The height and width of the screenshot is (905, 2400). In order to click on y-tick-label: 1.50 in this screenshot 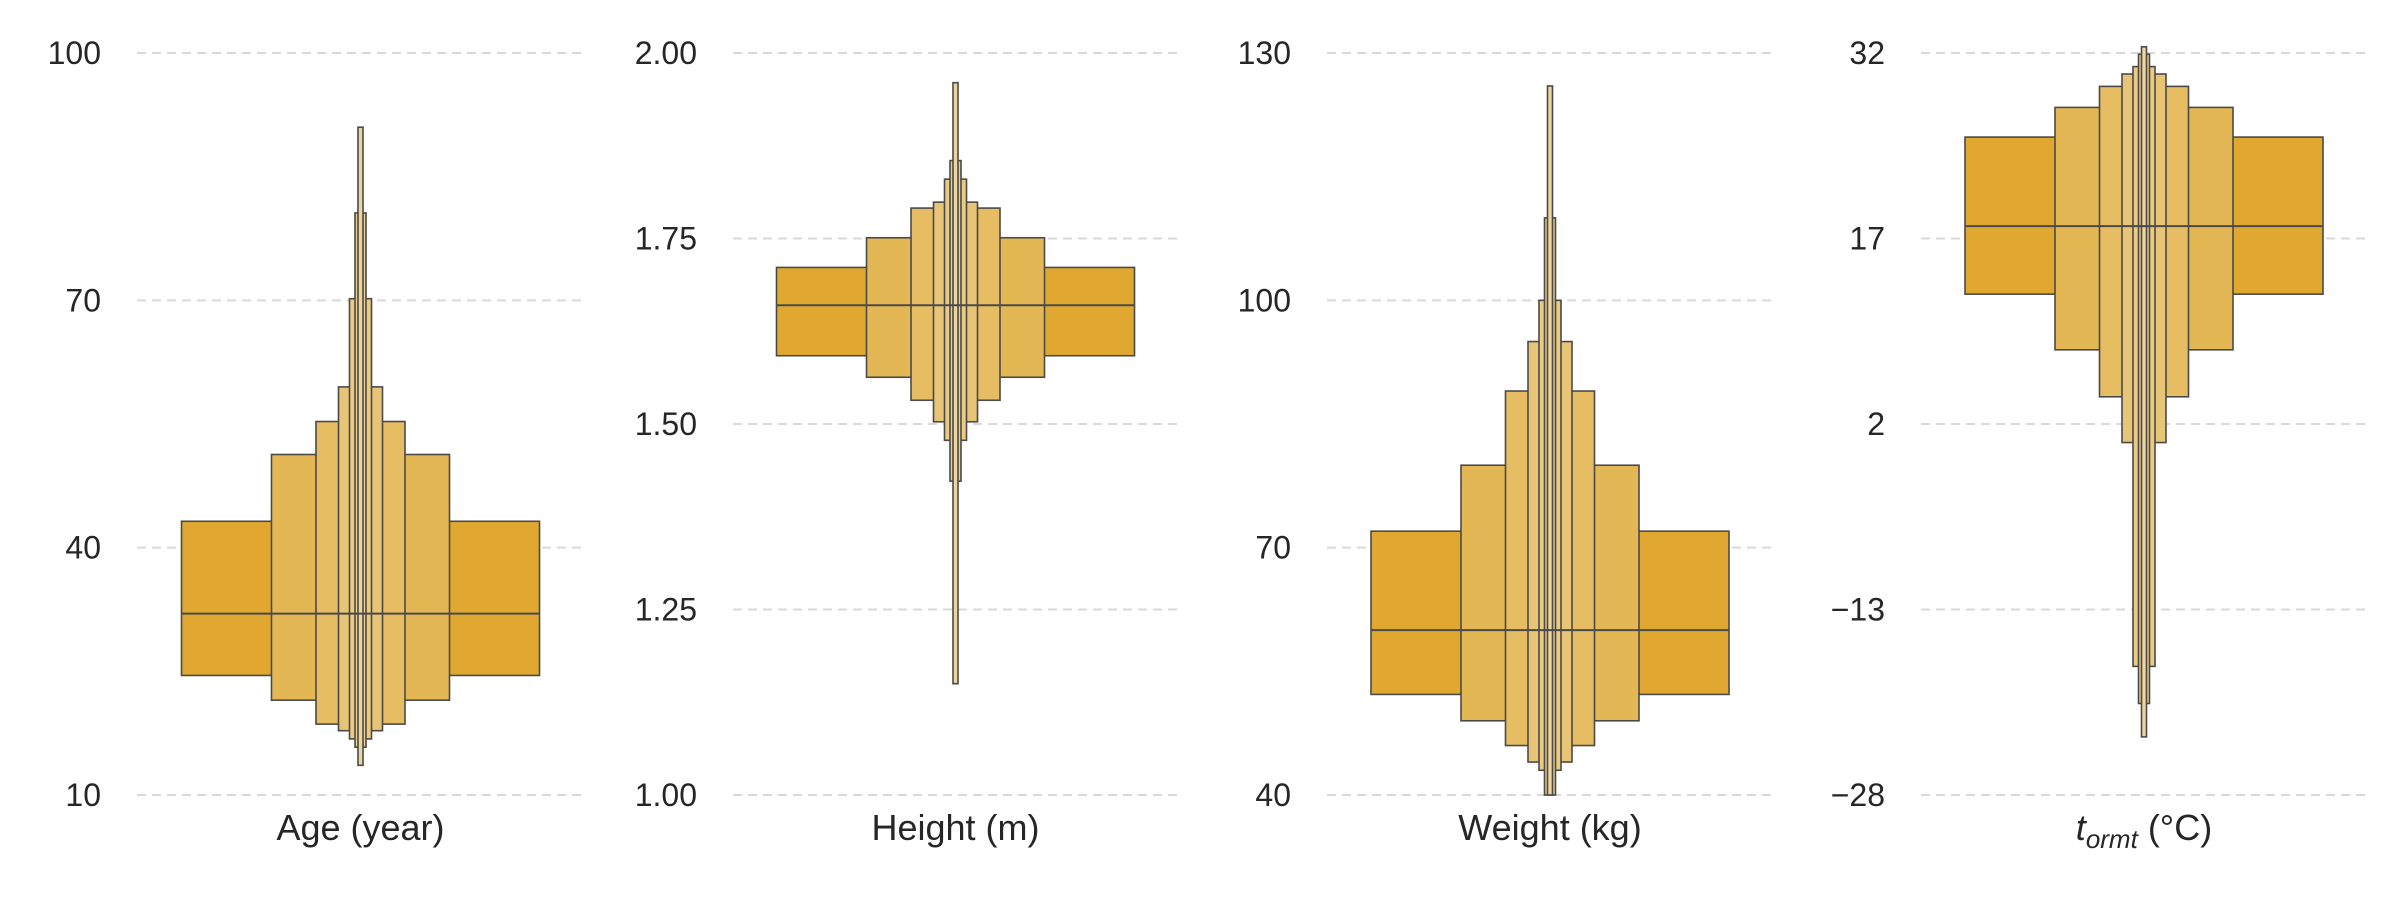, I will do `click(666, 424)`.